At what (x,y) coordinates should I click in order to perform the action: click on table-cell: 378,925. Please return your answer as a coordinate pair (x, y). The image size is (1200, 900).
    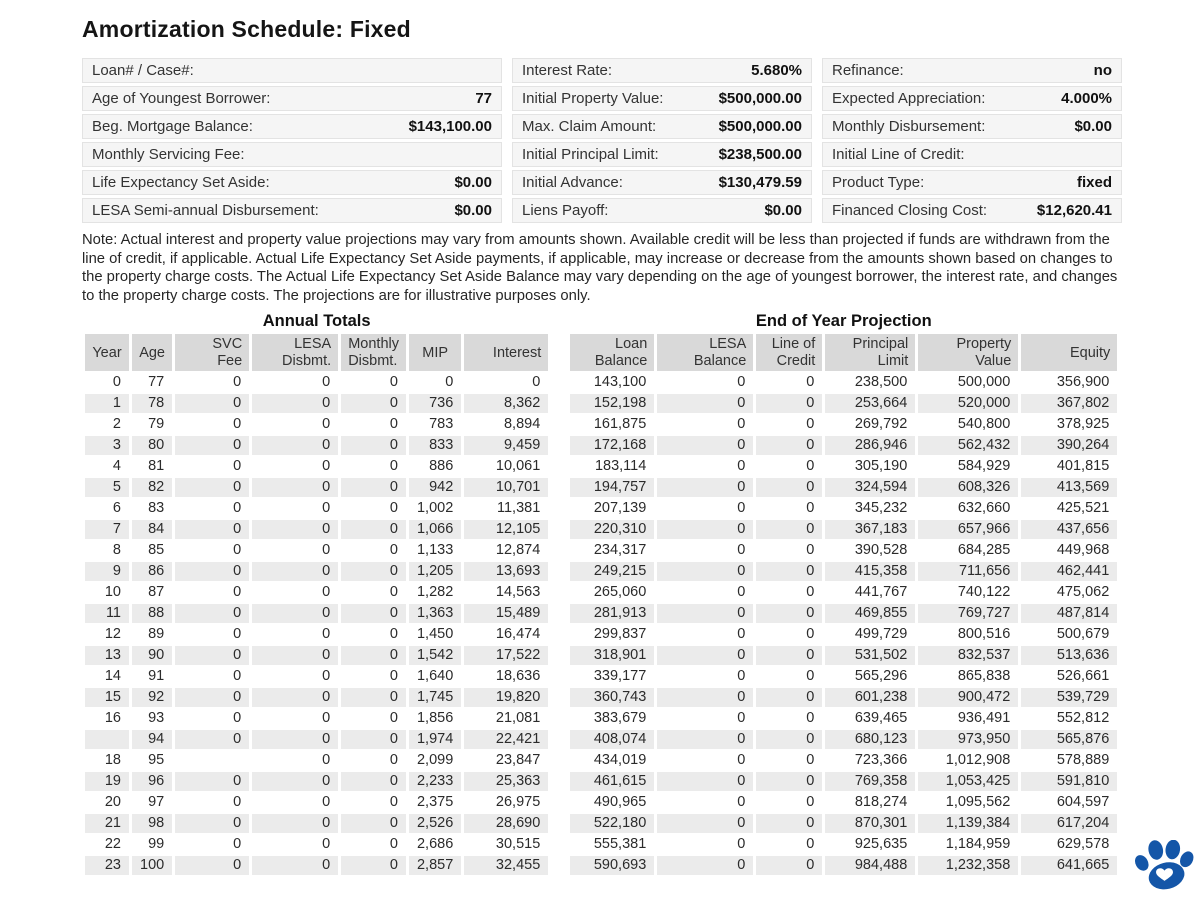
    Looking at the image, I should click on (1083, 424).